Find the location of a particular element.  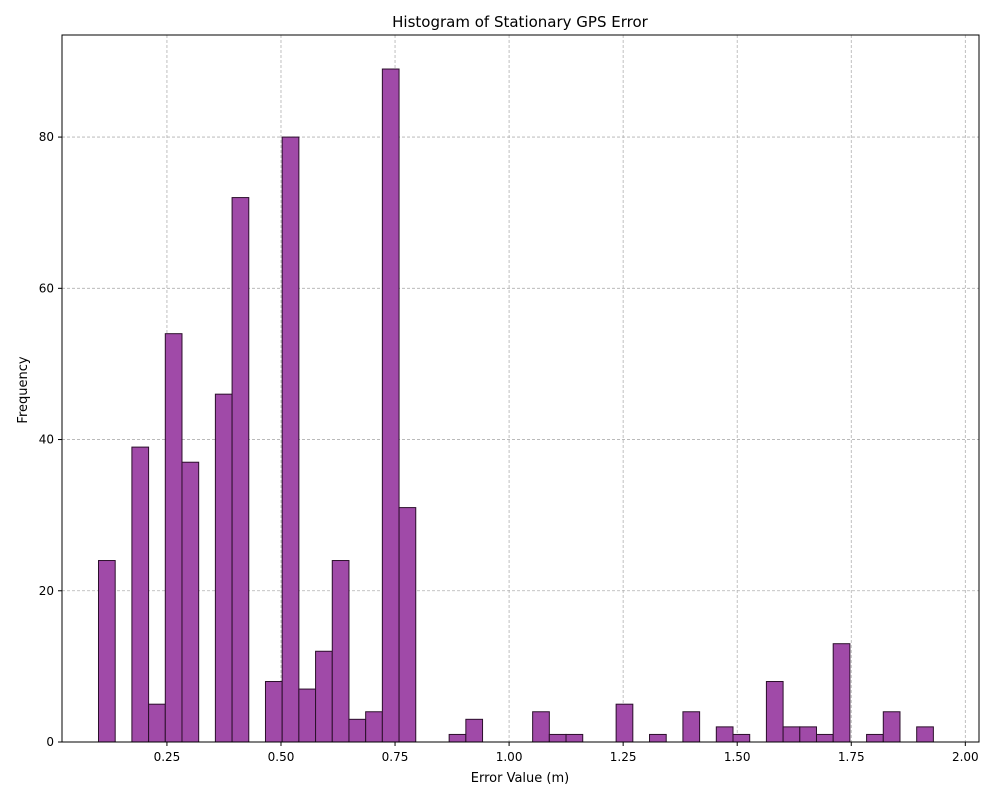

y-ticks: 0 20 40 60 80 is located at coordinates (50, 439).